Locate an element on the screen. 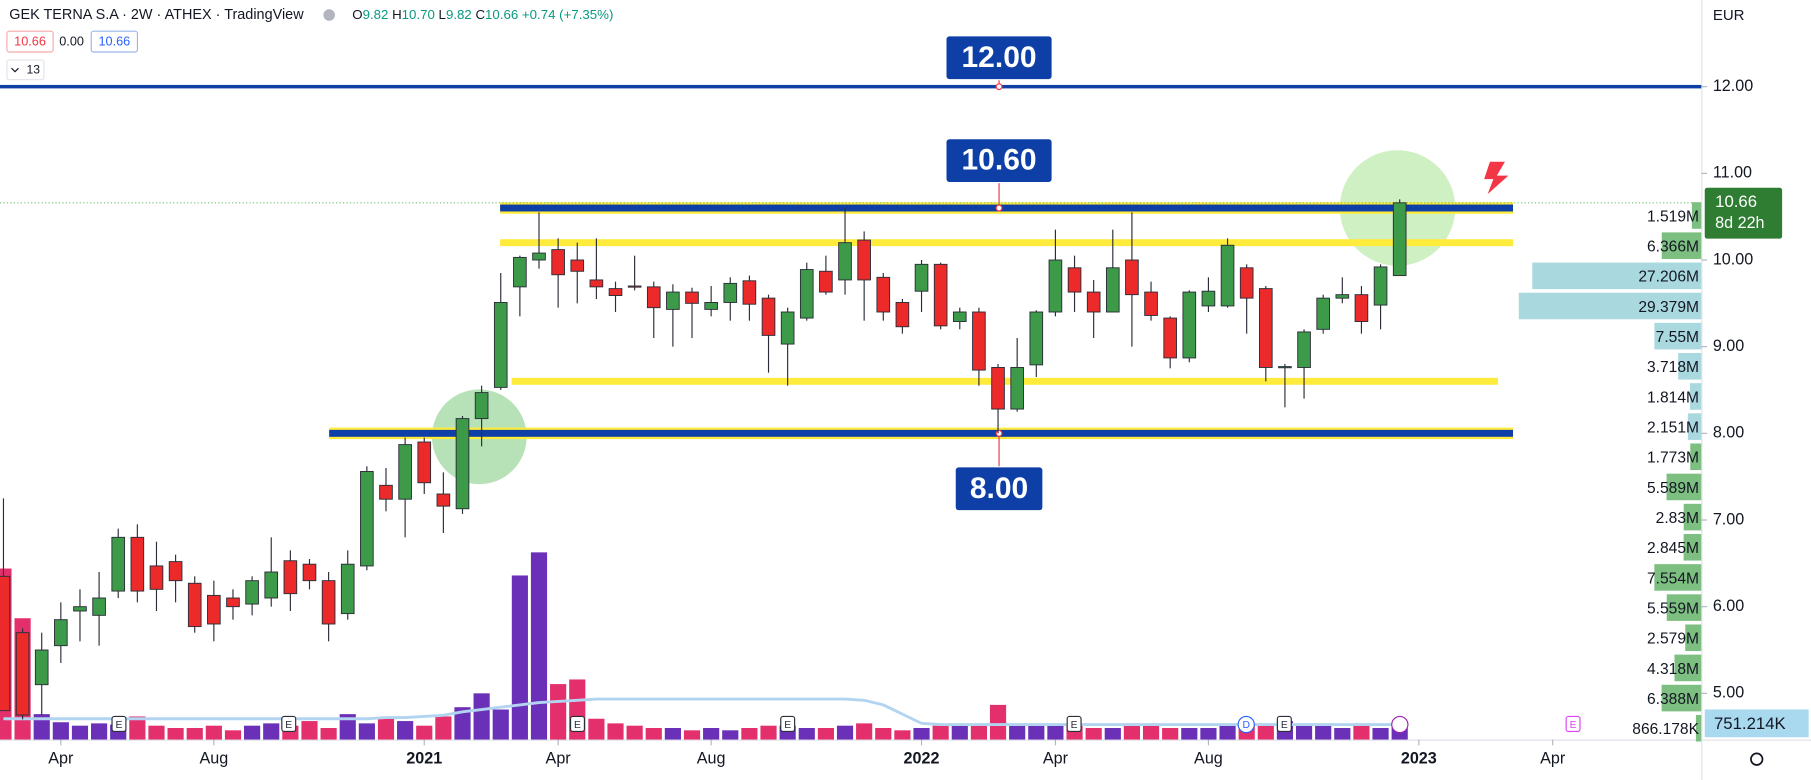  volume-ma-tag is located at coordinates (1756, 723).